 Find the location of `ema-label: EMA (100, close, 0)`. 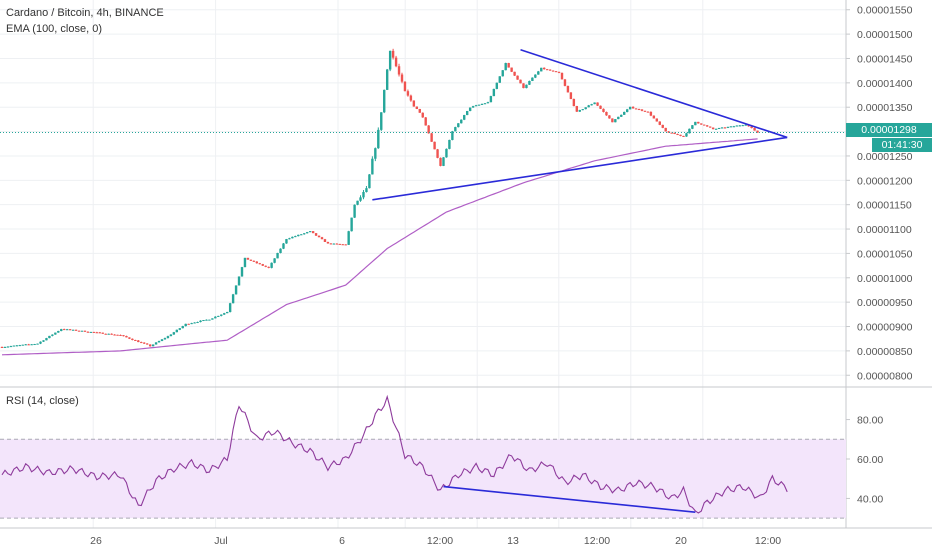

ema-label: EMA (100, close, 0) is located at coordinates (54, 29).